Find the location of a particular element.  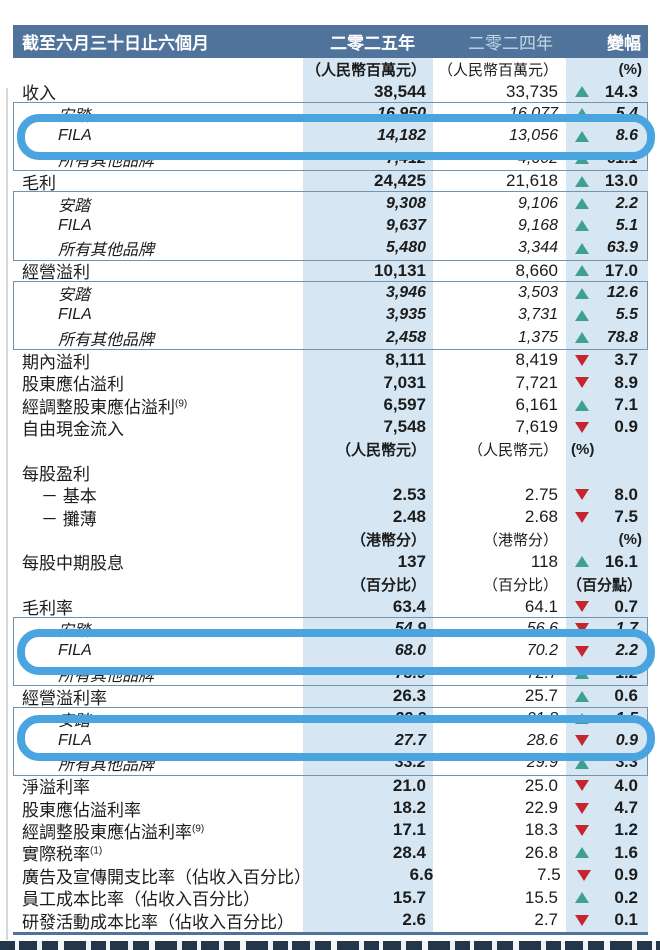

change-value: 0.2 is located at coordinates (626, 897).